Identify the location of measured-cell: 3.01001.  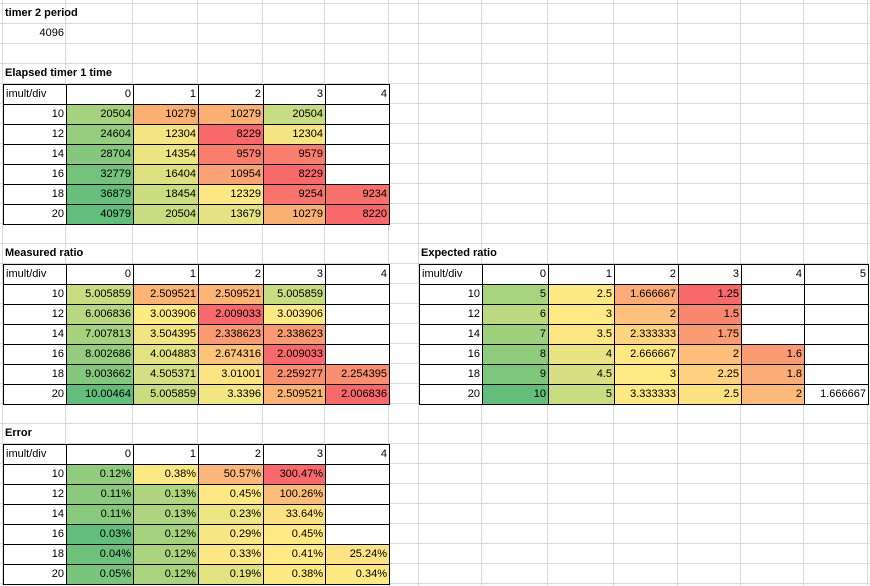
(231, 374).